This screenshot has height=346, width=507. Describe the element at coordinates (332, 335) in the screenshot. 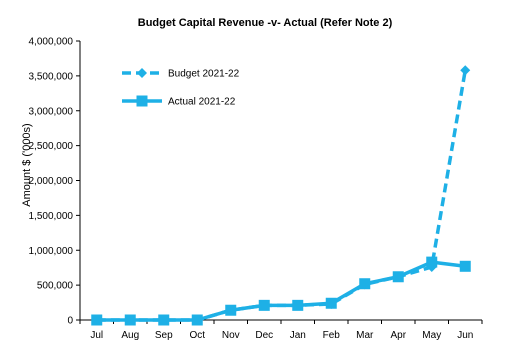

I see `x-tick-label: Feb` at that location.